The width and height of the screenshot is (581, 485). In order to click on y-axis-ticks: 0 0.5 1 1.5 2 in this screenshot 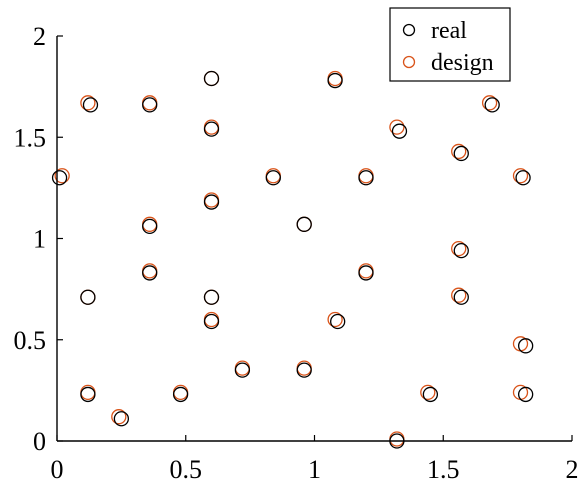, I will do `click(38, 239)`.